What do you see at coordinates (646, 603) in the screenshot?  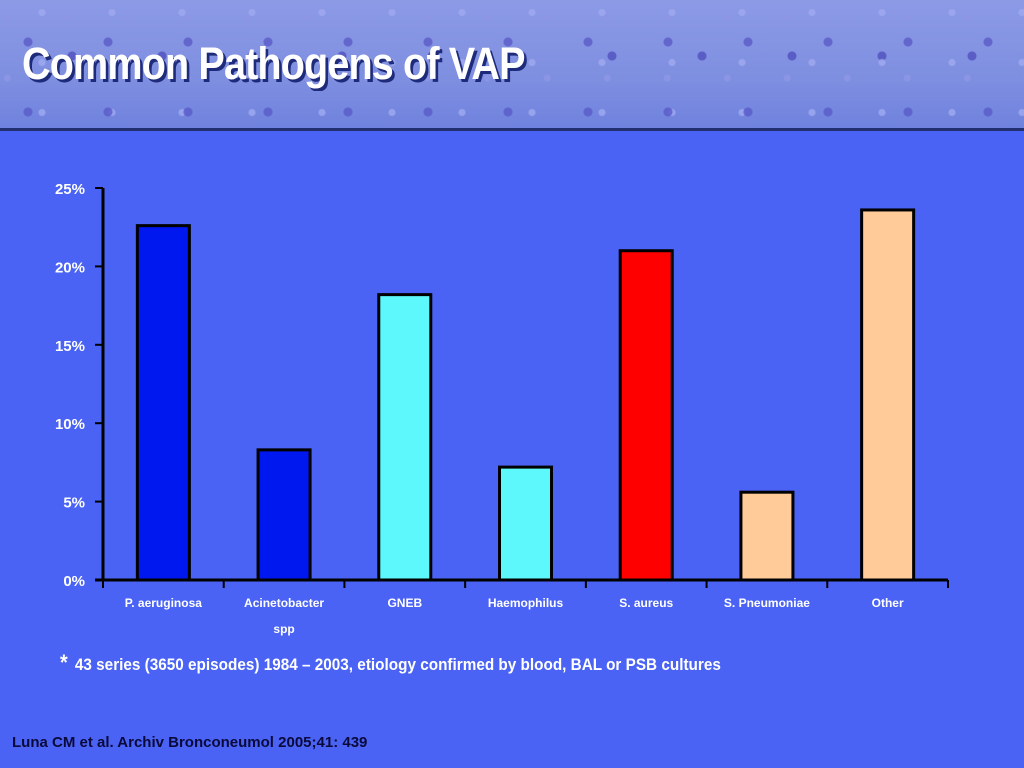 I see `x-tick-label: S. aureus` at bounding box center [646, 603].